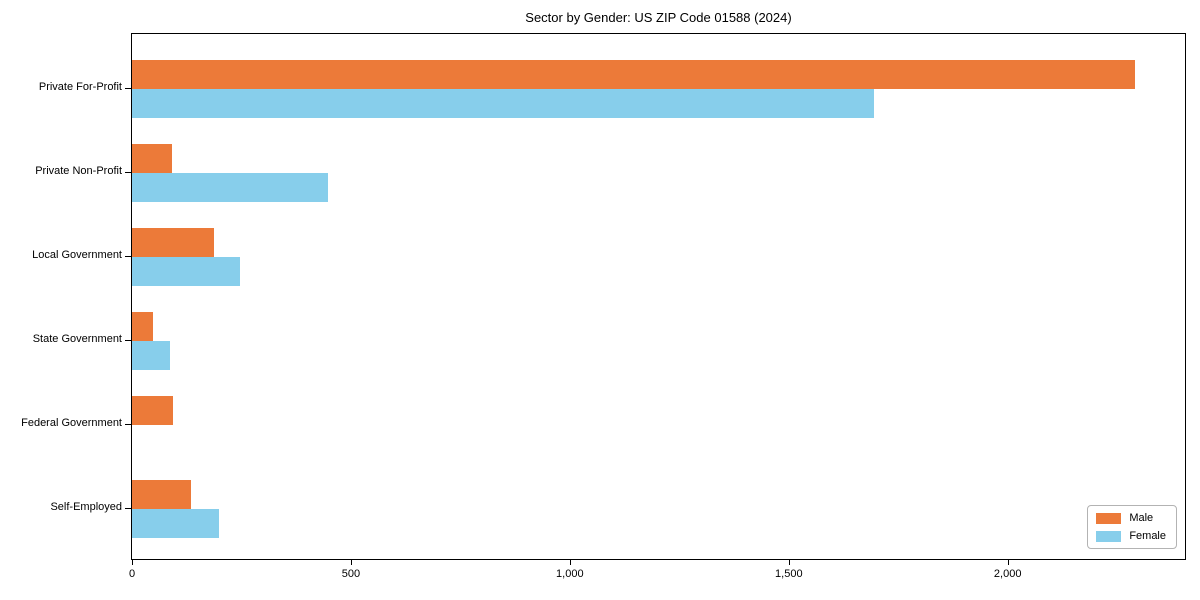 This screenshot has width=1200, height=600. I want to click on legend-label-female: Female, so click(1147, 536).